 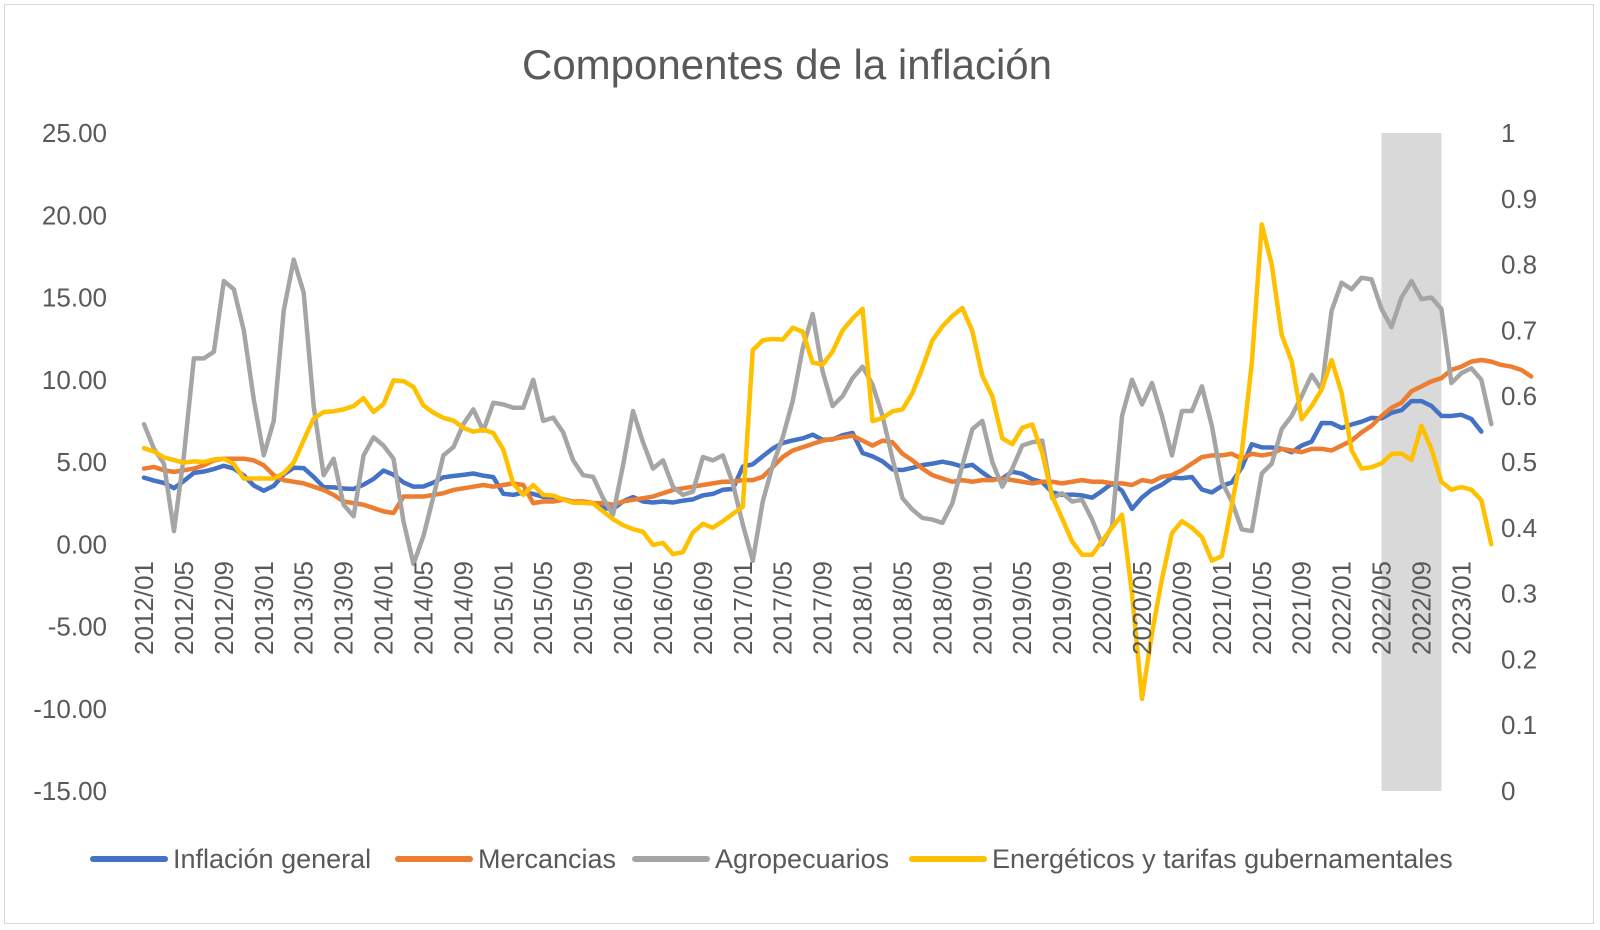 I want to click on series-line-mercancias, so click(x=837, y=436).